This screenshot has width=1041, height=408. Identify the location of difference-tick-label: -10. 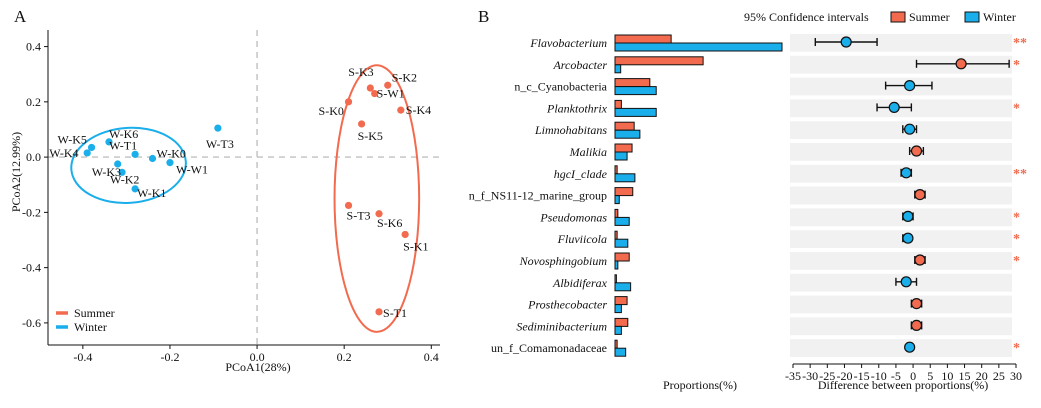
(879, 376).